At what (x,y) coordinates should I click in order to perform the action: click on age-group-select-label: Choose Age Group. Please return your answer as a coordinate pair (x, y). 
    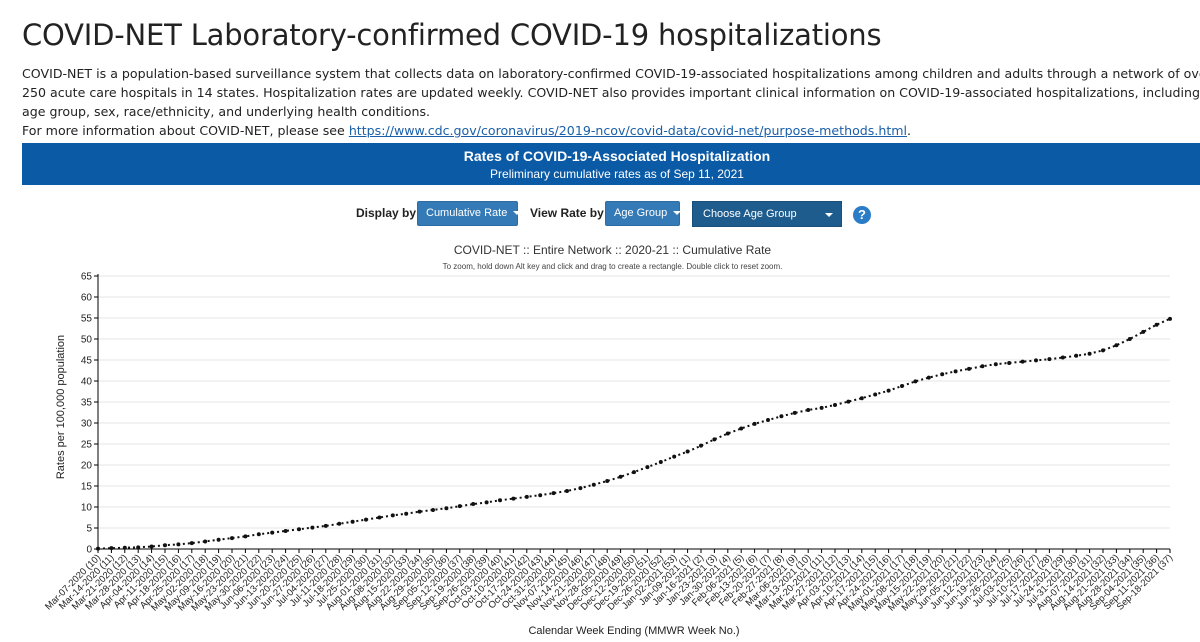
    Looking at the image, I should click on (750, 214).